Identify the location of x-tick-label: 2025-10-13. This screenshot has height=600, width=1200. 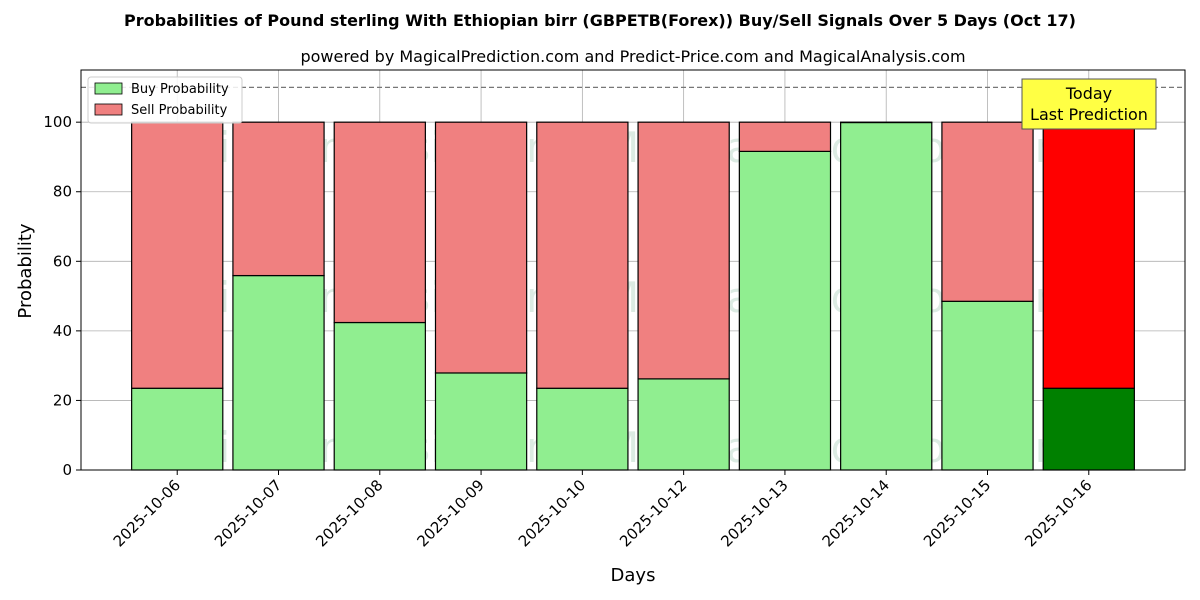
(754, 513).